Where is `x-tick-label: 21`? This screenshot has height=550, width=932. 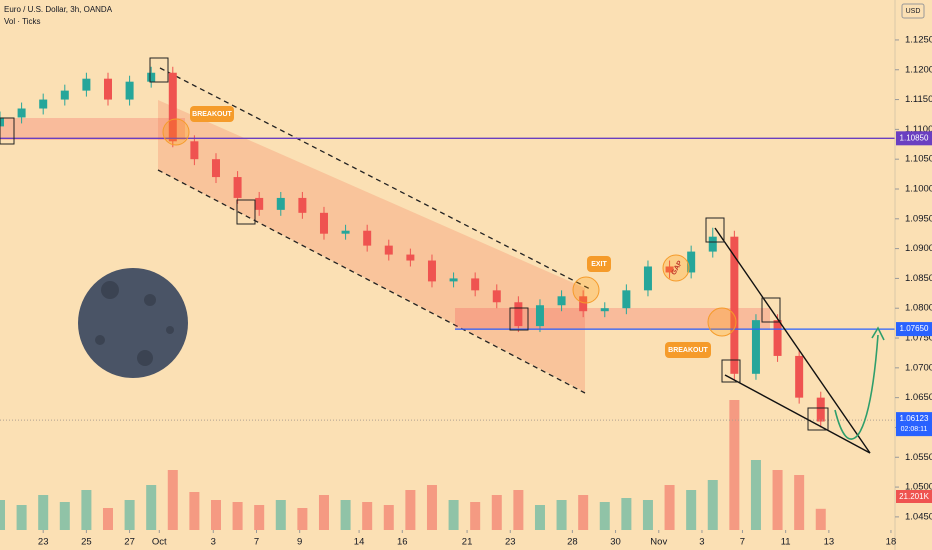
x-tick-label: 21 is located at coordinates (467, 542).